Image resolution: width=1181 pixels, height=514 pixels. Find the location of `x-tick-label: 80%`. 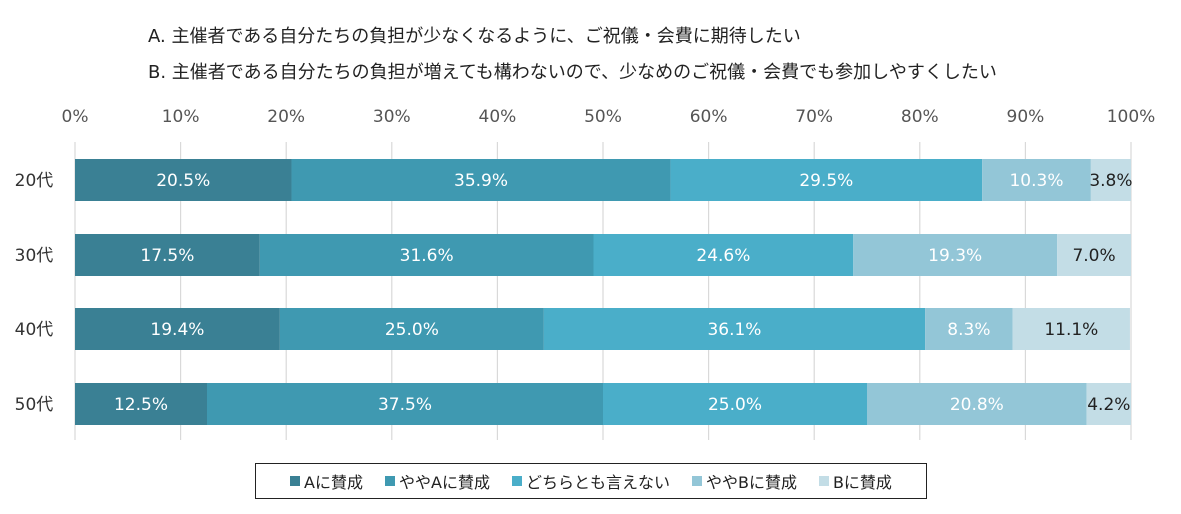

x-tick-label: 80% is located at coordinates (920, 117).